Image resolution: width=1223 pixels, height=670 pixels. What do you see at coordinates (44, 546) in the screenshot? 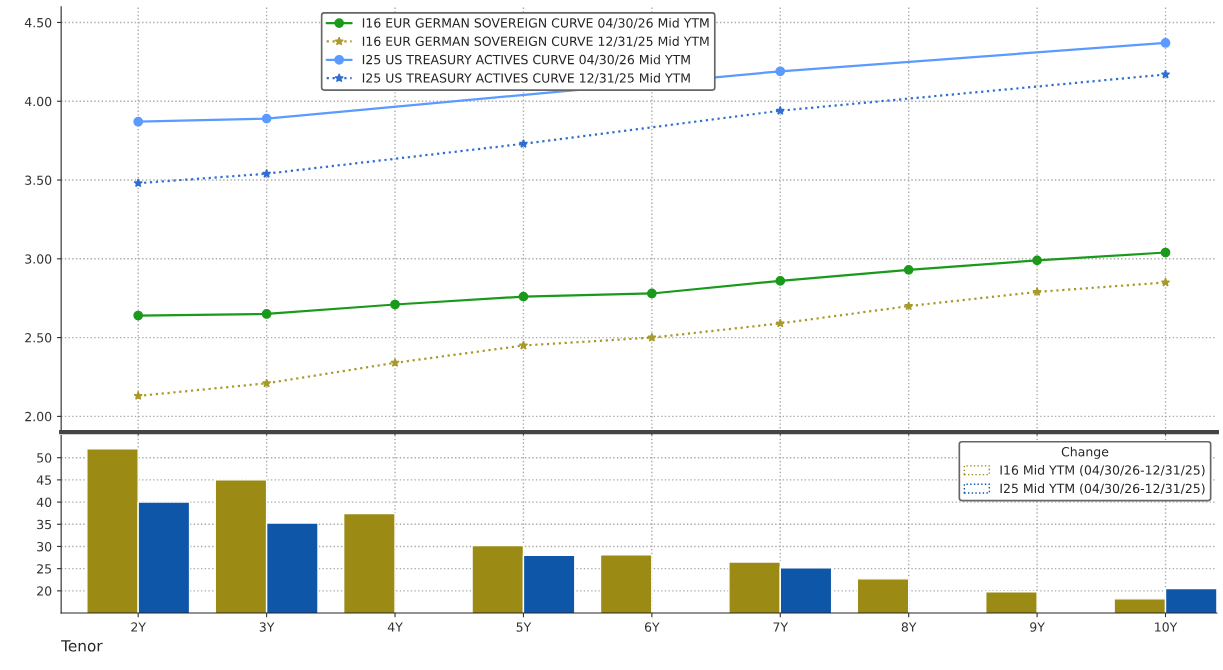
I see `y-tick-label: 30` at bounding box center [44, 546].